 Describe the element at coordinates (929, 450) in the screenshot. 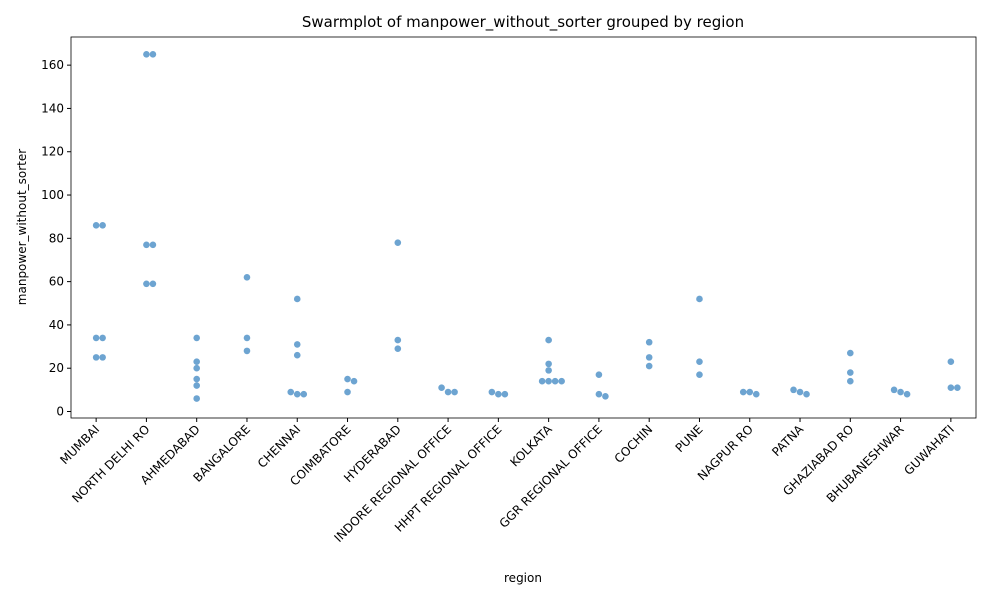

I see `x-tick-label: GUWAHATI` at that location.